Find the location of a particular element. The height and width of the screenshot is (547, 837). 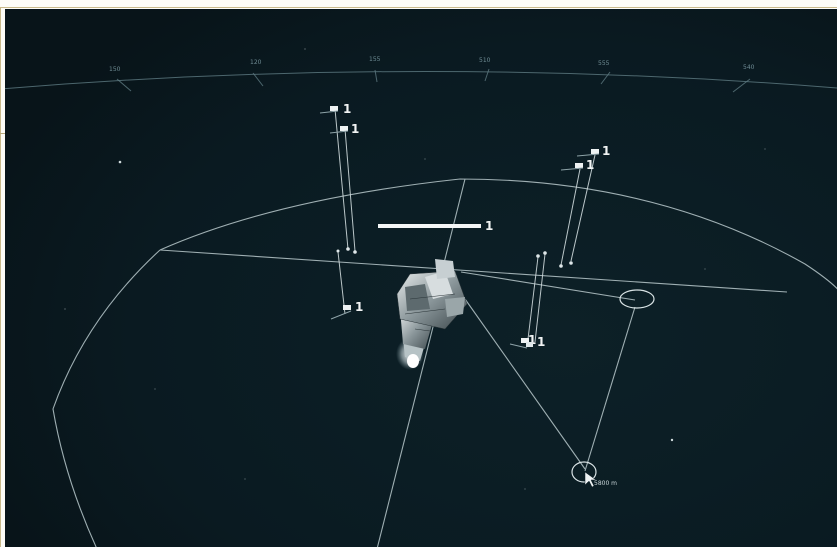

stalk-base-points is located at coordinates (454, 257).